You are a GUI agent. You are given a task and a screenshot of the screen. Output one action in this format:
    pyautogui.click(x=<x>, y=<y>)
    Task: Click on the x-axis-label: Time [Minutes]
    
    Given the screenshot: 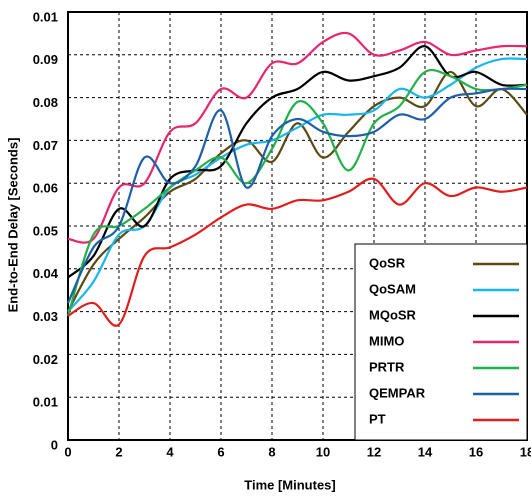 What is the action you would take?
    pyautogui.click(x=290, y=484)
    